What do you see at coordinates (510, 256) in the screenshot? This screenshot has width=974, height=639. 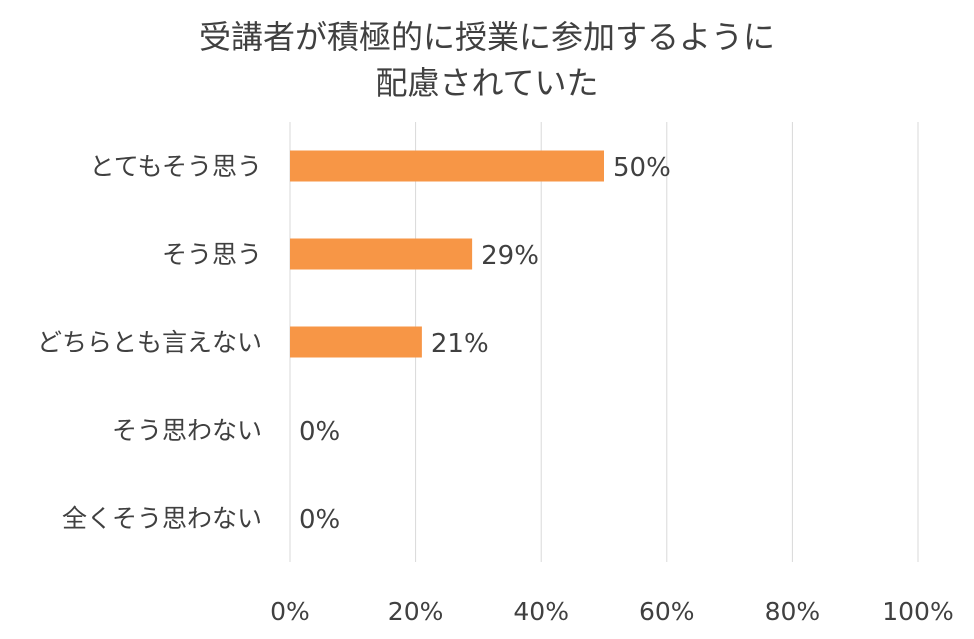 I see `data-label: 29%` at bounding box center [510, 256].